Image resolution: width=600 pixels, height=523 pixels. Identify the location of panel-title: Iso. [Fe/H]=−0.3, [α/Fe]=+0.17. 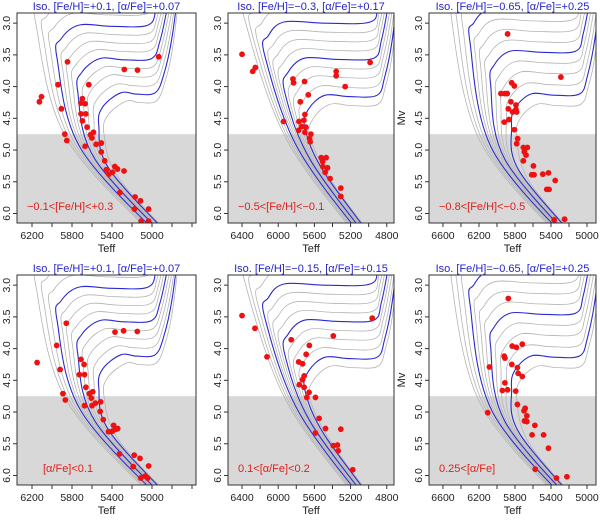
(311, 7).